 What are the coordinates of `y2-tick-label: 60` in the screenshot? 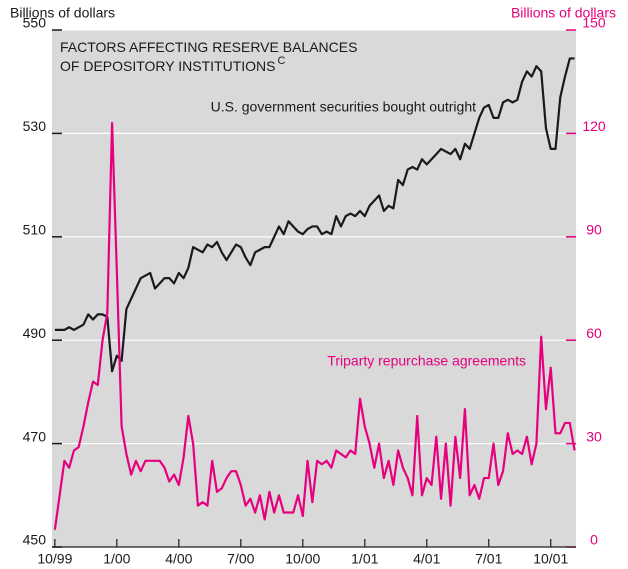 It's located at (594, 333).